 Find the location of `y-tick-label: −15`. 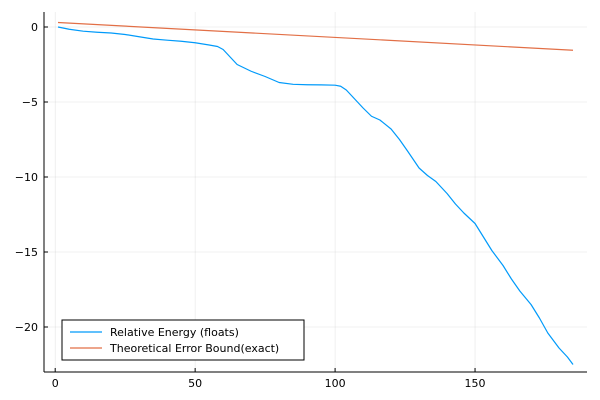

y-tick-label: −15 is located at coordinates (26, 252).